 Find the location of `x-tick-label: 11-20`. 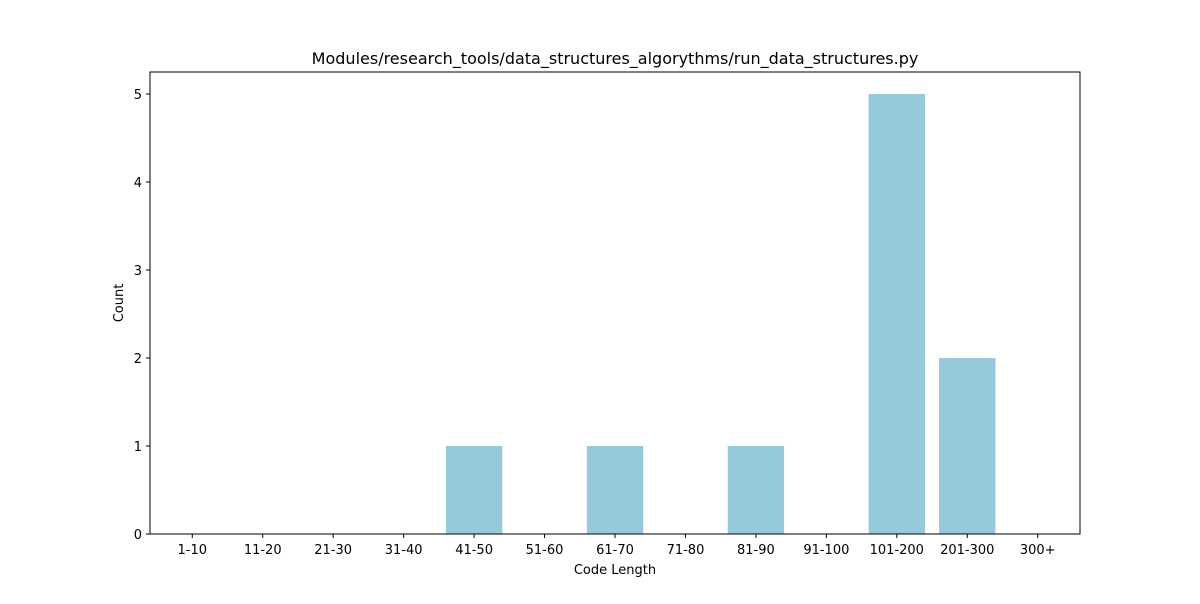

x-tick-label: 11-20 is located at coordinates (263, 550).